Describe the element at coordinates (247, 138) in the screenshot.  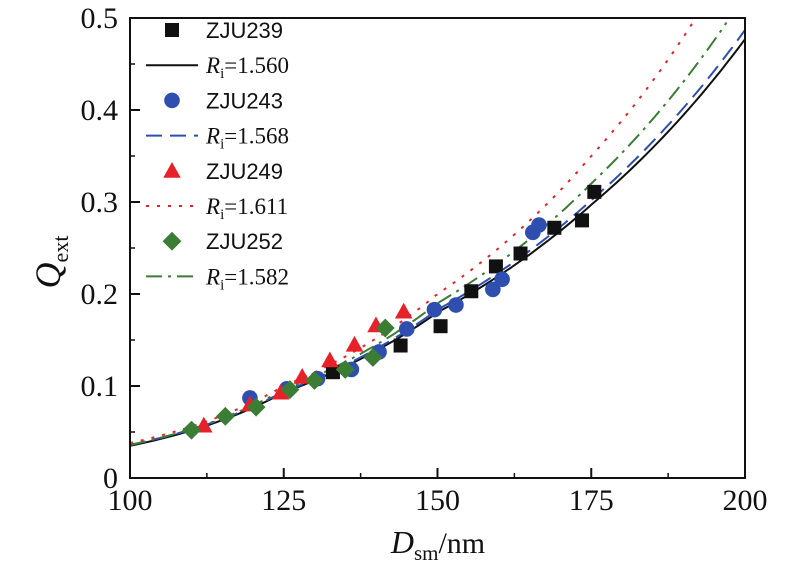
I see `legend-label-ri-2: Ri=1.568` at that location.